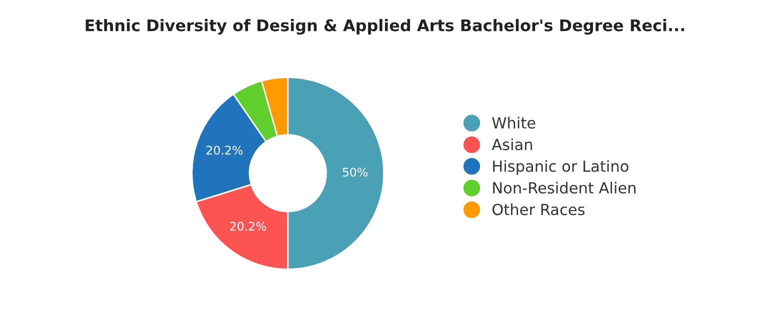  Describe the element at coordinates (512, 144) in the screenshot. I see `legend-label: Asian` at that location.